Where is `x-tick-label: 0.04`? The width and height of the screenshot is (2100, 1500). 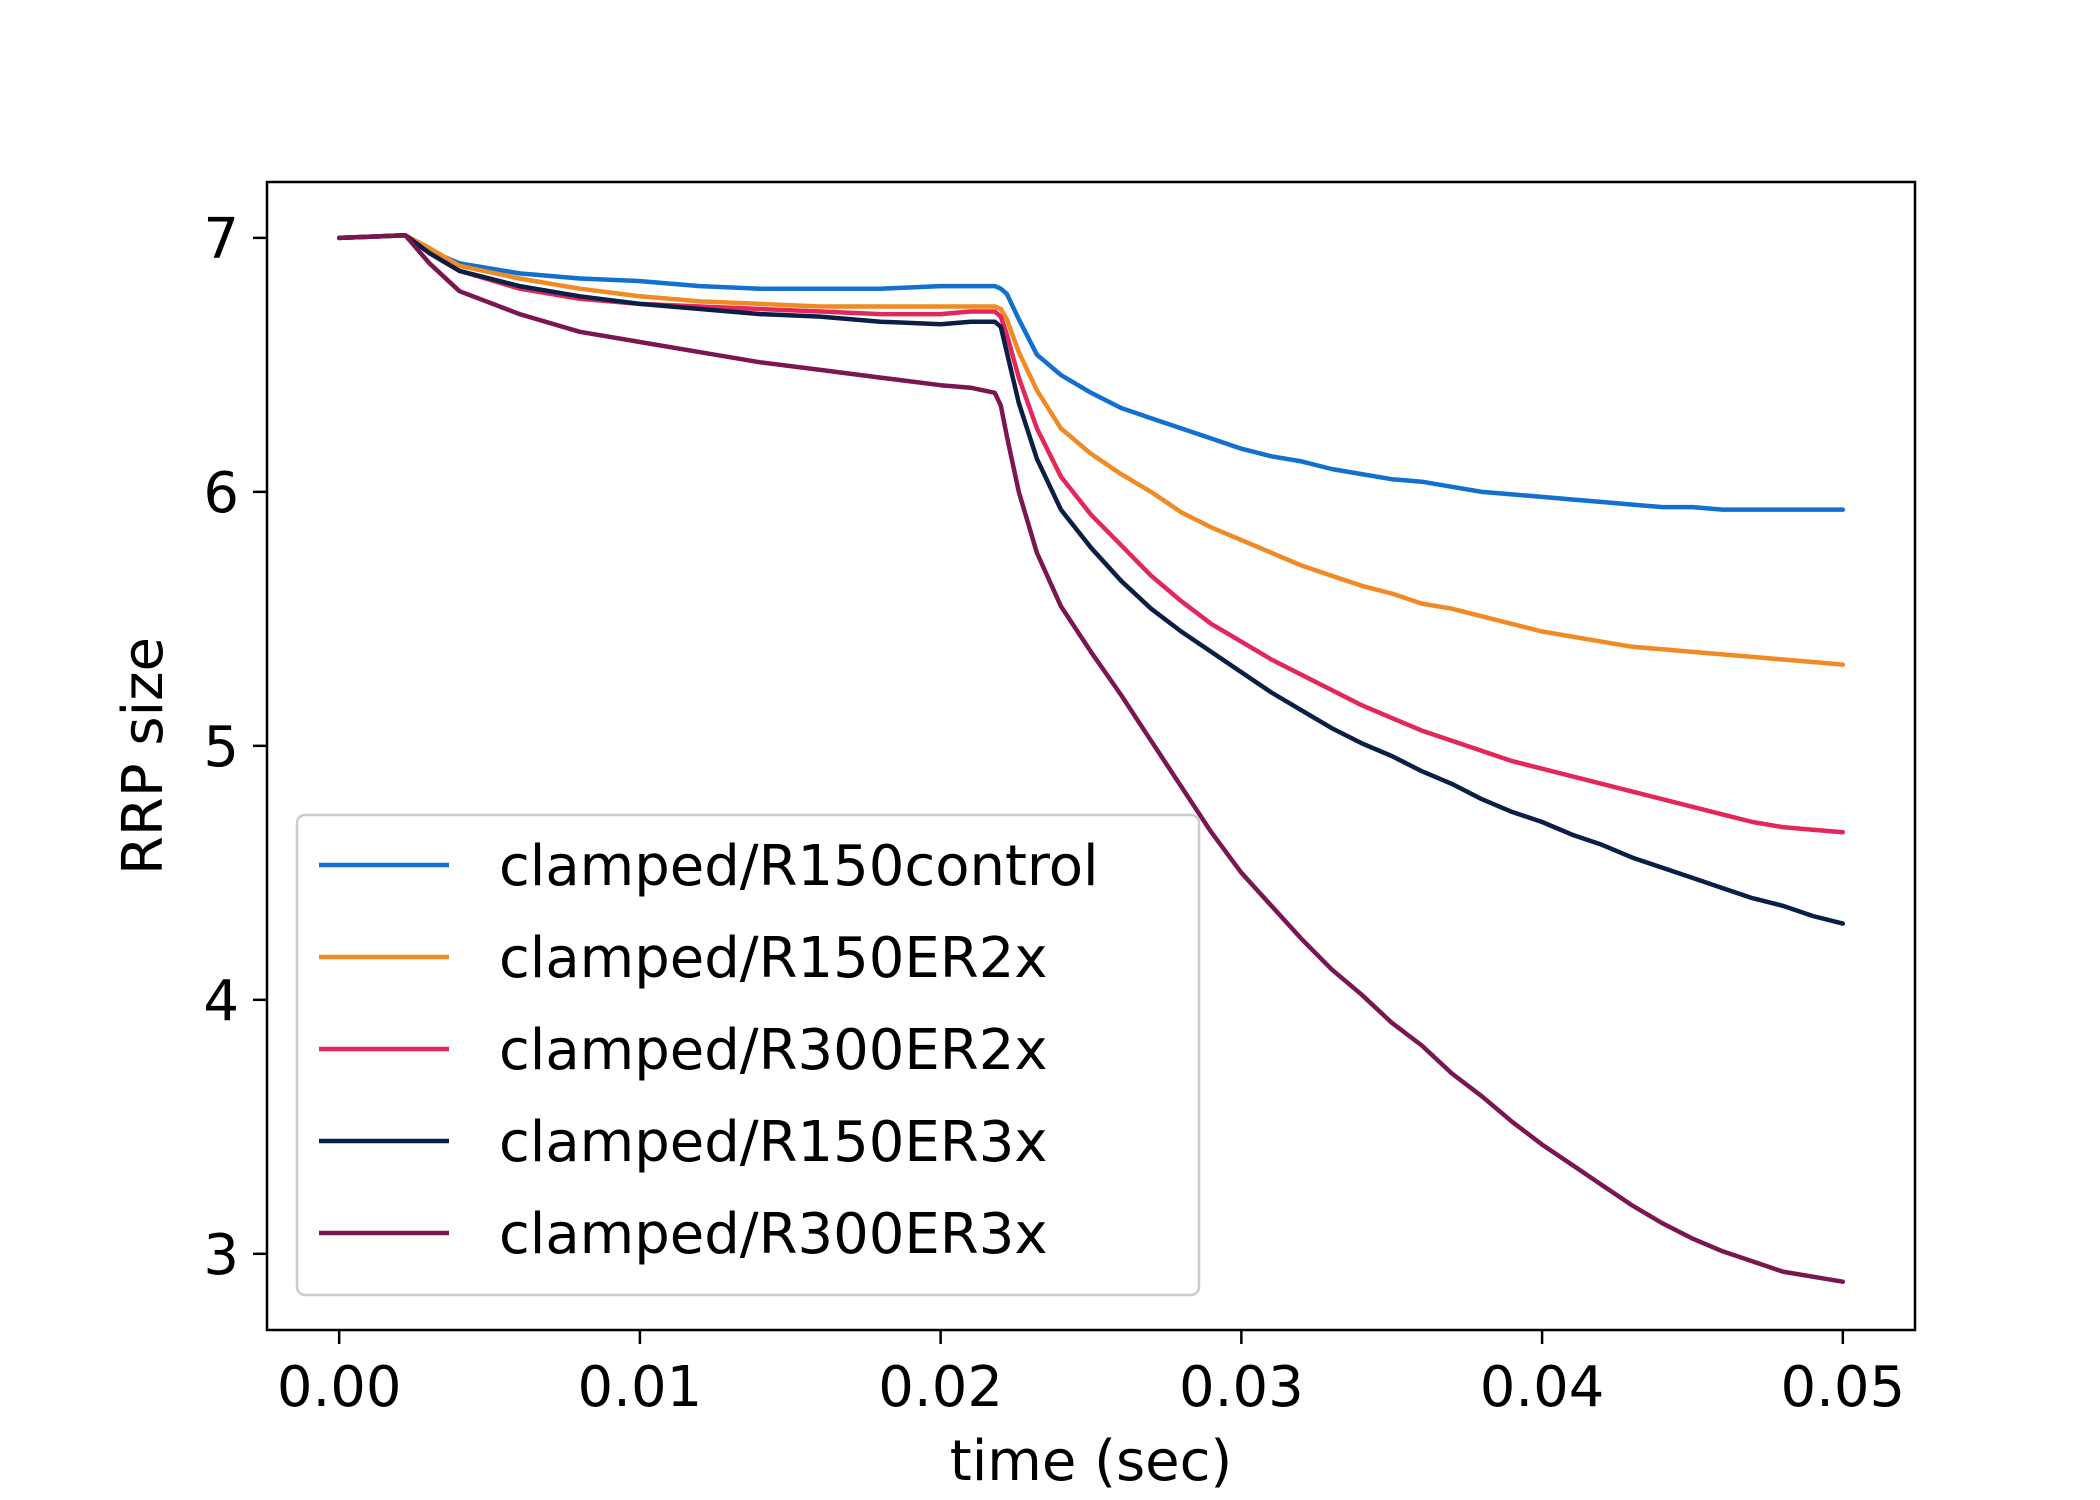
x-tick-label: 0.04 is located at coordinates (1542, 1387).